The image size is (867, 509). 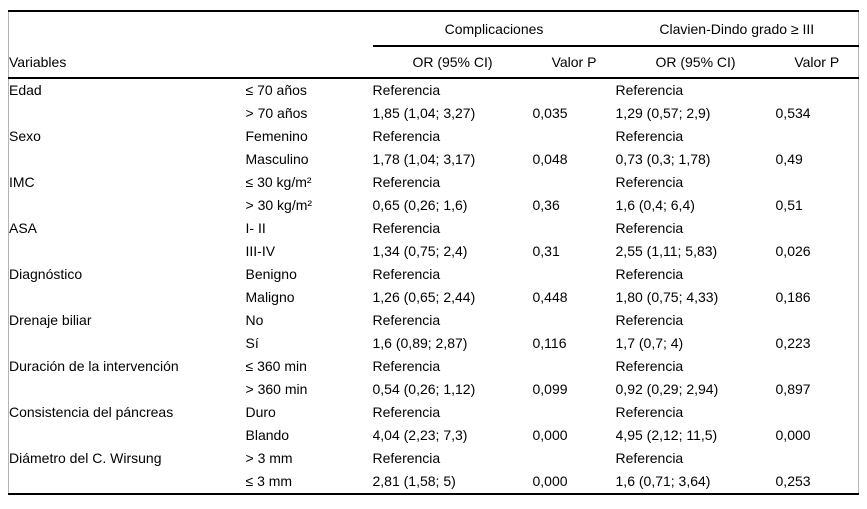 I want to click on p-value-cell: 0,253, so click(x=793, y=481).